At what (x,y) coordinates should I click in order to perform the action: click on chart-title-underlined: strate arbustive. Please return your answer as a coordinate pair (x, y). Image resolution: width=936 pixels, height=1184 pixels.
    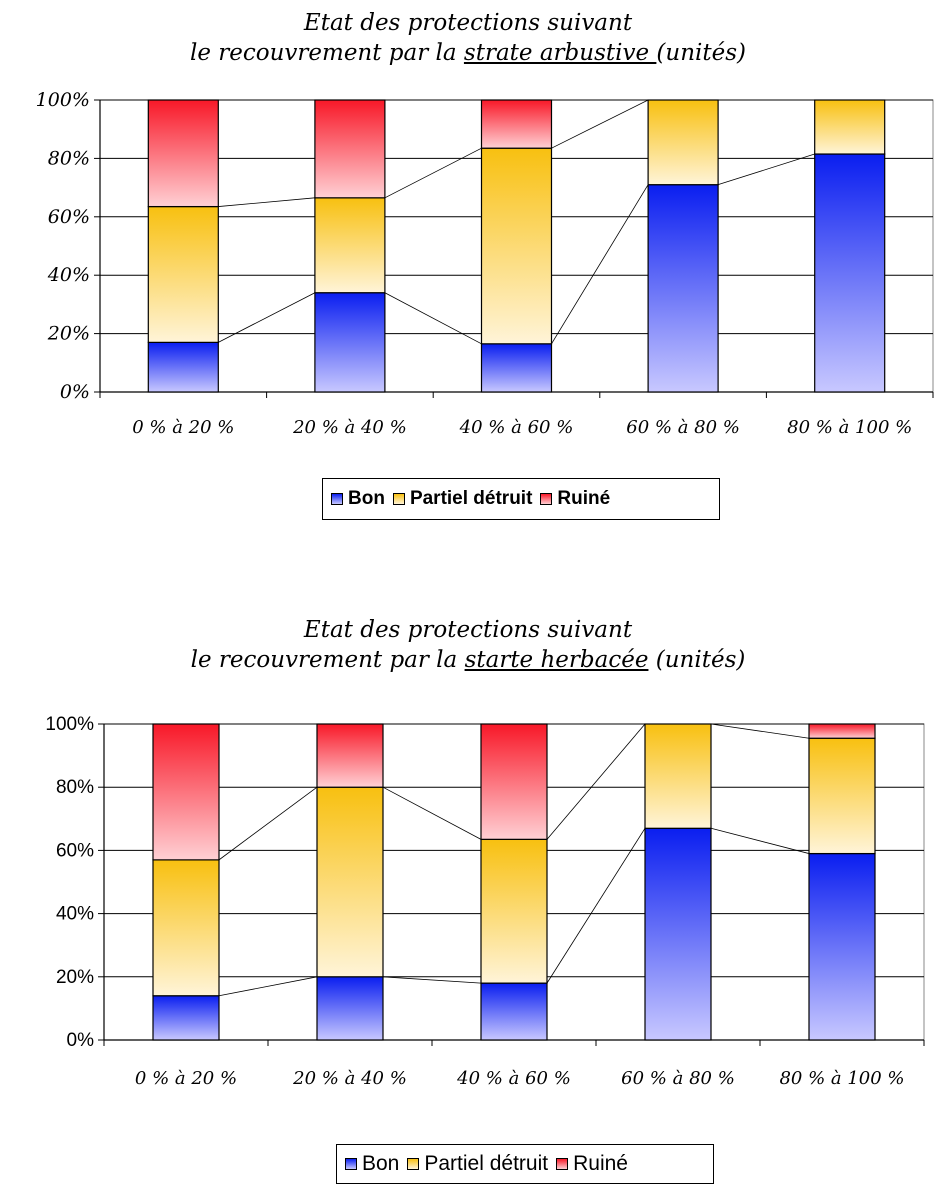
    Looking at the image, I should click on (560, 53).